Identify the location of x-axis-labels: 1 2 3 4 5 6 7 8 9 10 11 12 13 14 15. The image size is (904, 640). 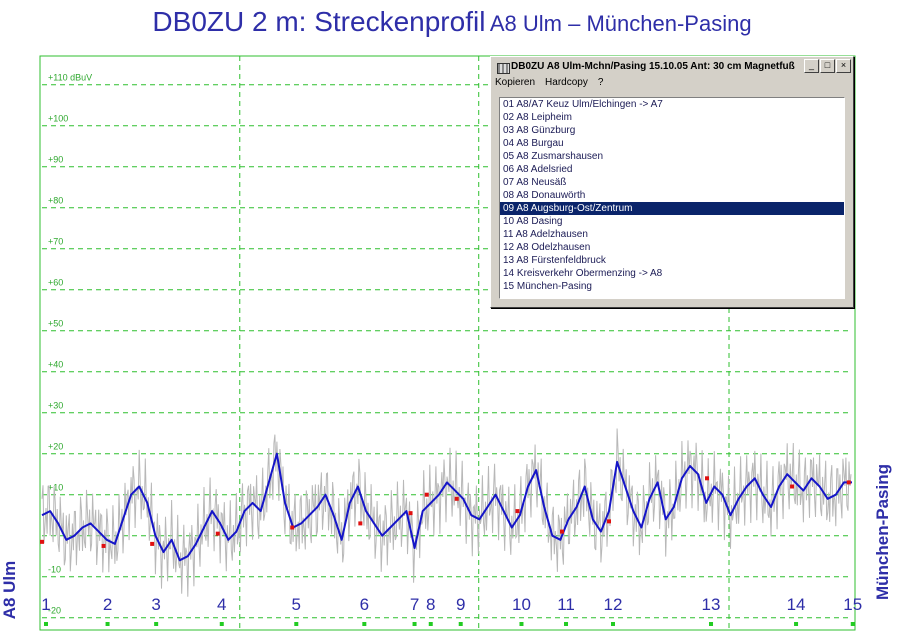
(451, 610).